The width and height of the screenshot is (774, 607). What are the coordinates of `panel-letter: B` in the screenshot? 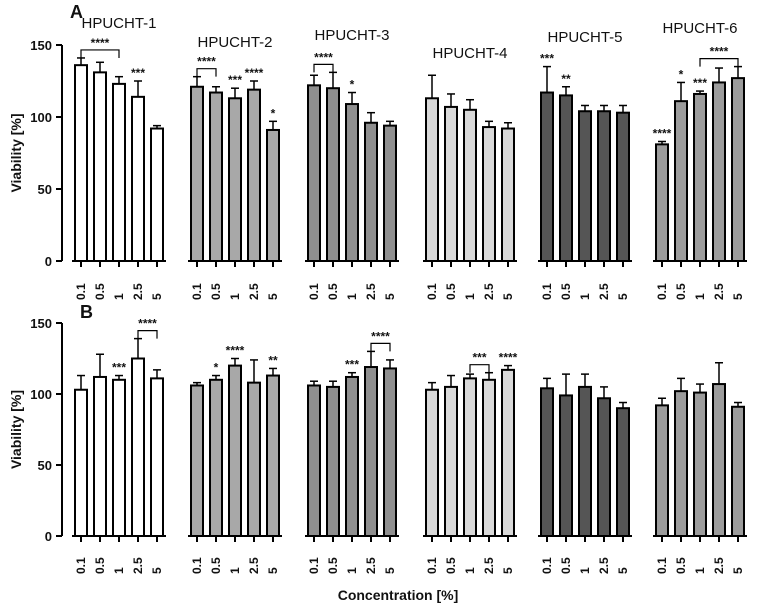 It's located at (86, 312).